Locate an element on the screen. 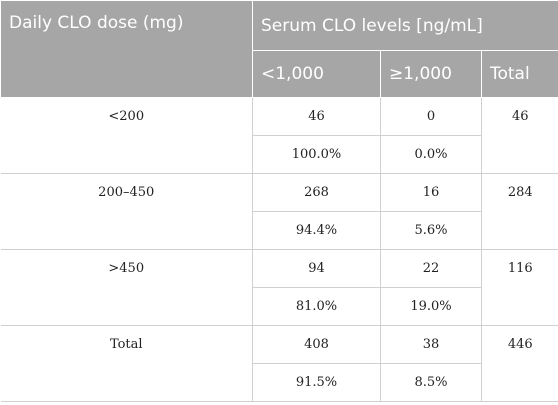 This screenshot has height=405, width=558. pct-lt-cell: 81.0% is located at coordinates (316, 306).